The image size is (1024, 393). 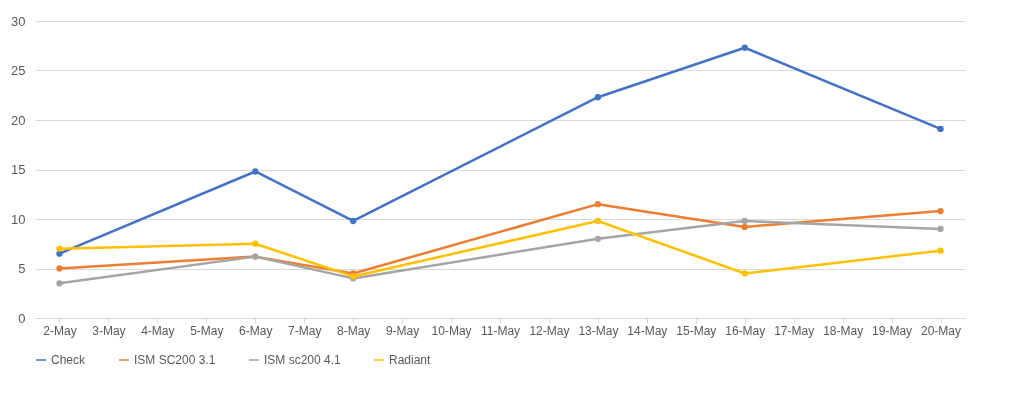 I want to click on x-tick-label: 7-May, so click(x=305, y=330).